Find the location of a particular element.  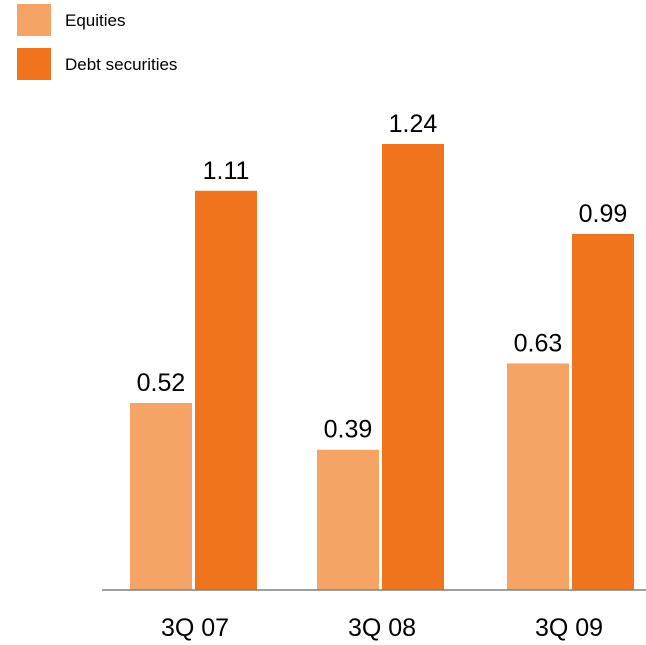

data-label-equities-3: 0.63 is located at coordinates (538, 343).